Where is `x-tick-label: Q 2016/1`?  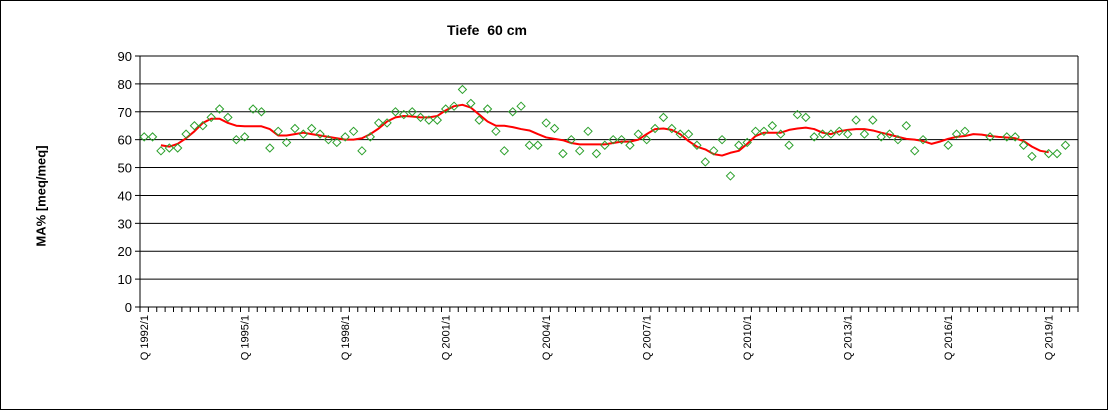 x-tick-label: Q 2016/1 is located at coordinates (949, 337).